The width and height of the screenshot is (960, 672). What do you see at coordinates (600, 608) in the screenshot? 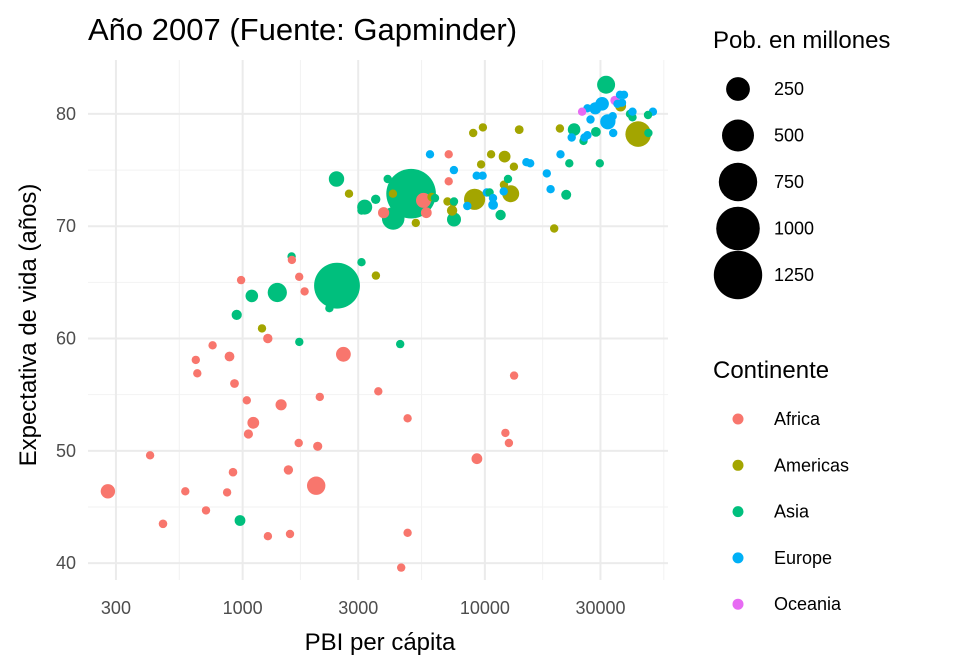
I see `x-tick-label: 30000` at bounding box center [600, 608].